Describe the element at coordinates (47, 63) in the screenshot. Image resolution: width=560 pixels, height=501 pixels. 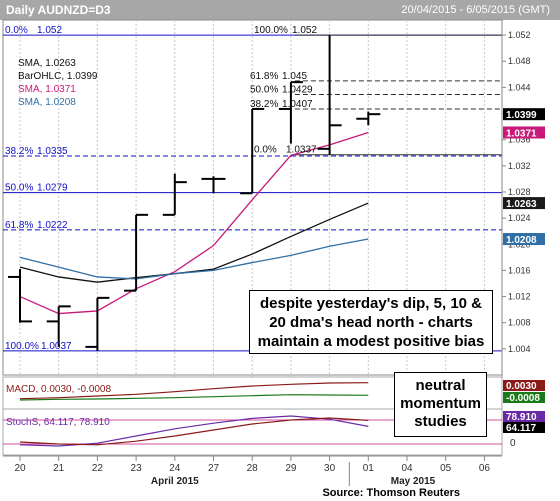
I see `legend-entry: SMA, 1.0263` at that location.